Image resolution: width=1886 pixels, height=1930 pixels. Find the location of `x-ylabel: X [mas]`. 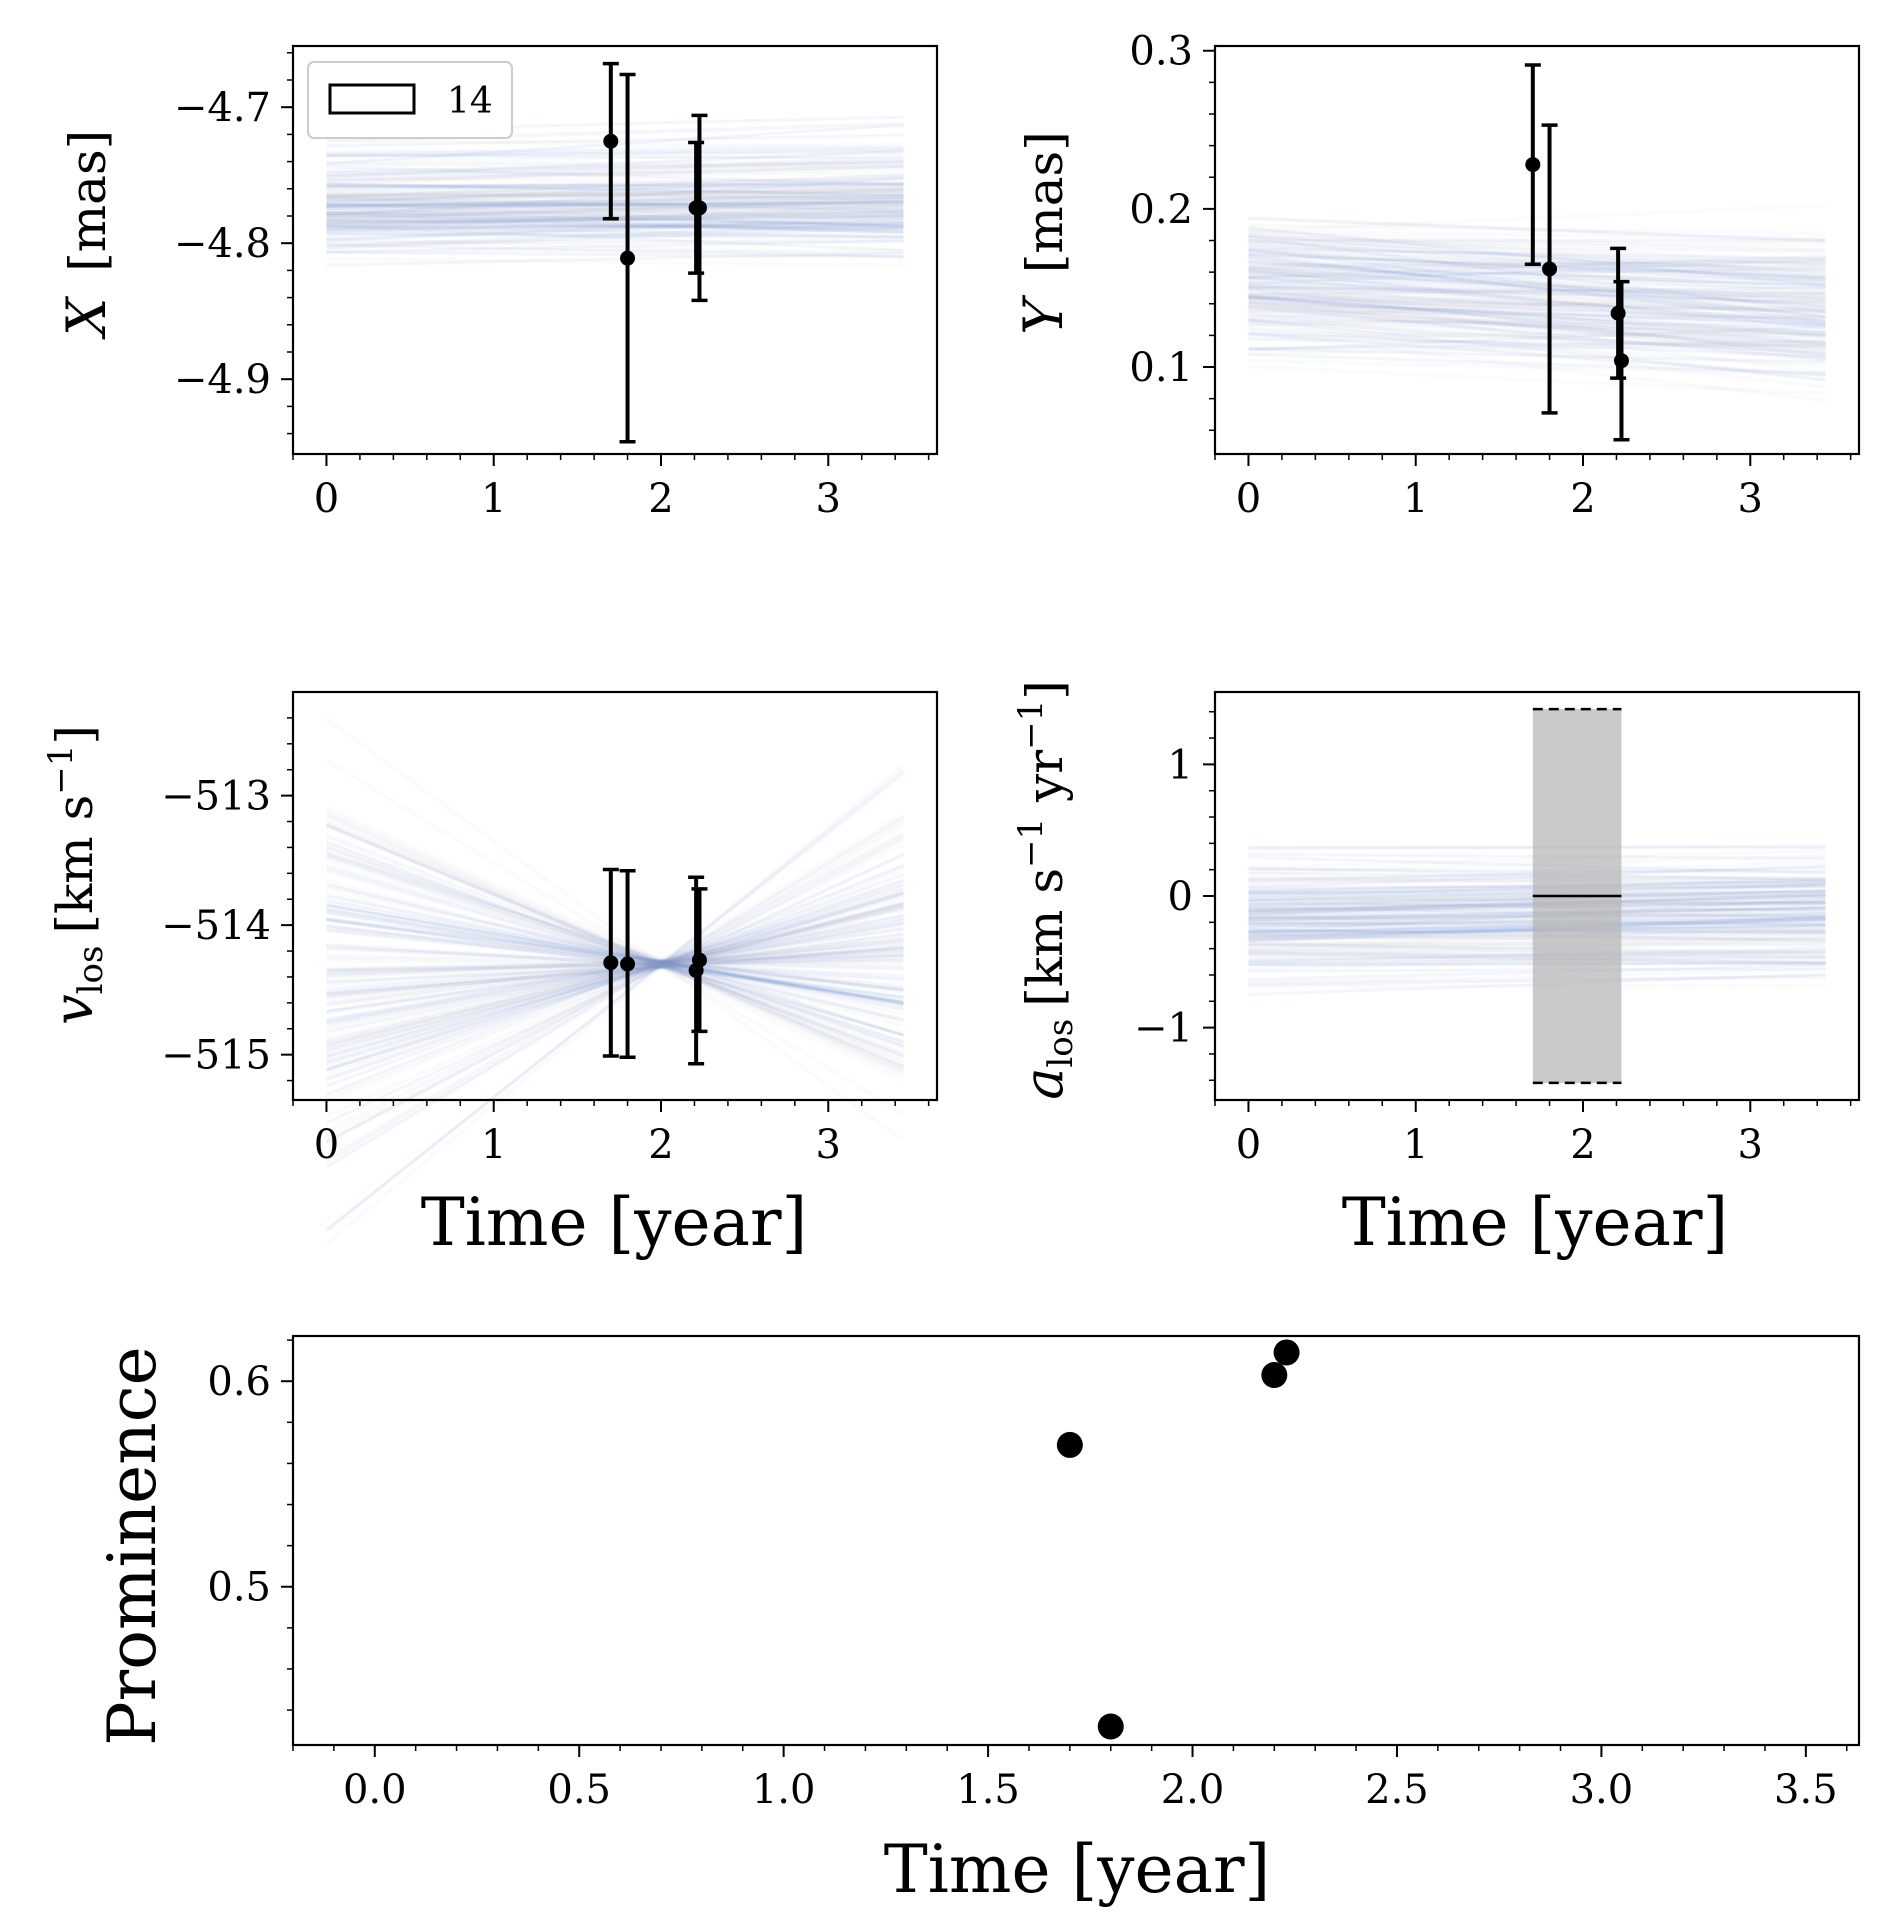

x-ylabel: X [mas] is located at coordinates (86, 235).